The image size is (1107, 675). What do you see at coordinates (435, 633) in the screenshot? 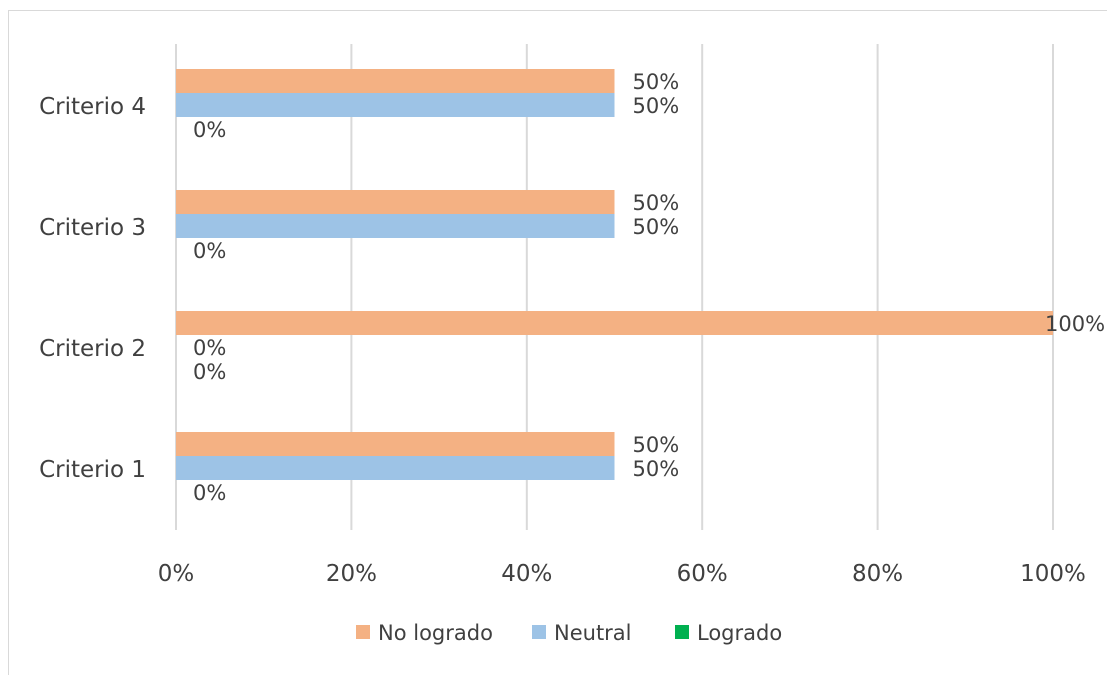
I see `legend-label: No logrado` at bounding box center [435, 633].